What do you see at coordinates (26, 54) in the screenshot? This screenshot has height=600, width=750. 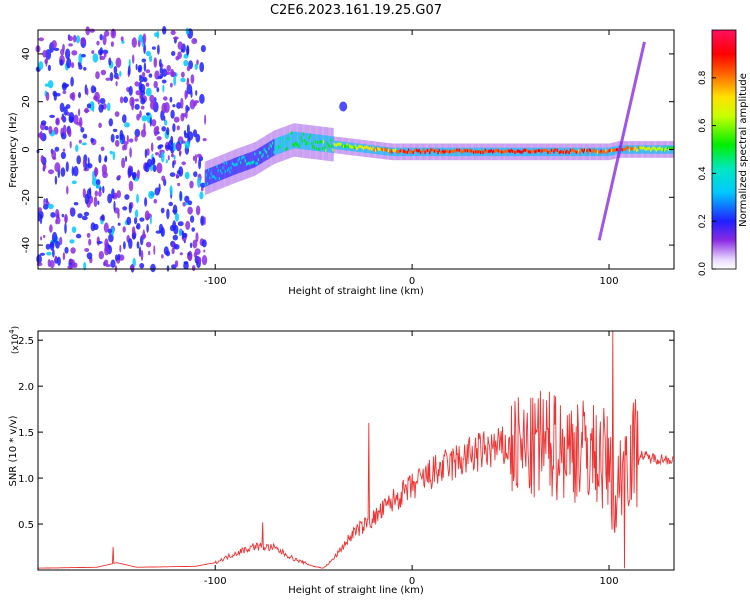 I see `y-tick-label: 40` at bounding box center [26, 54].